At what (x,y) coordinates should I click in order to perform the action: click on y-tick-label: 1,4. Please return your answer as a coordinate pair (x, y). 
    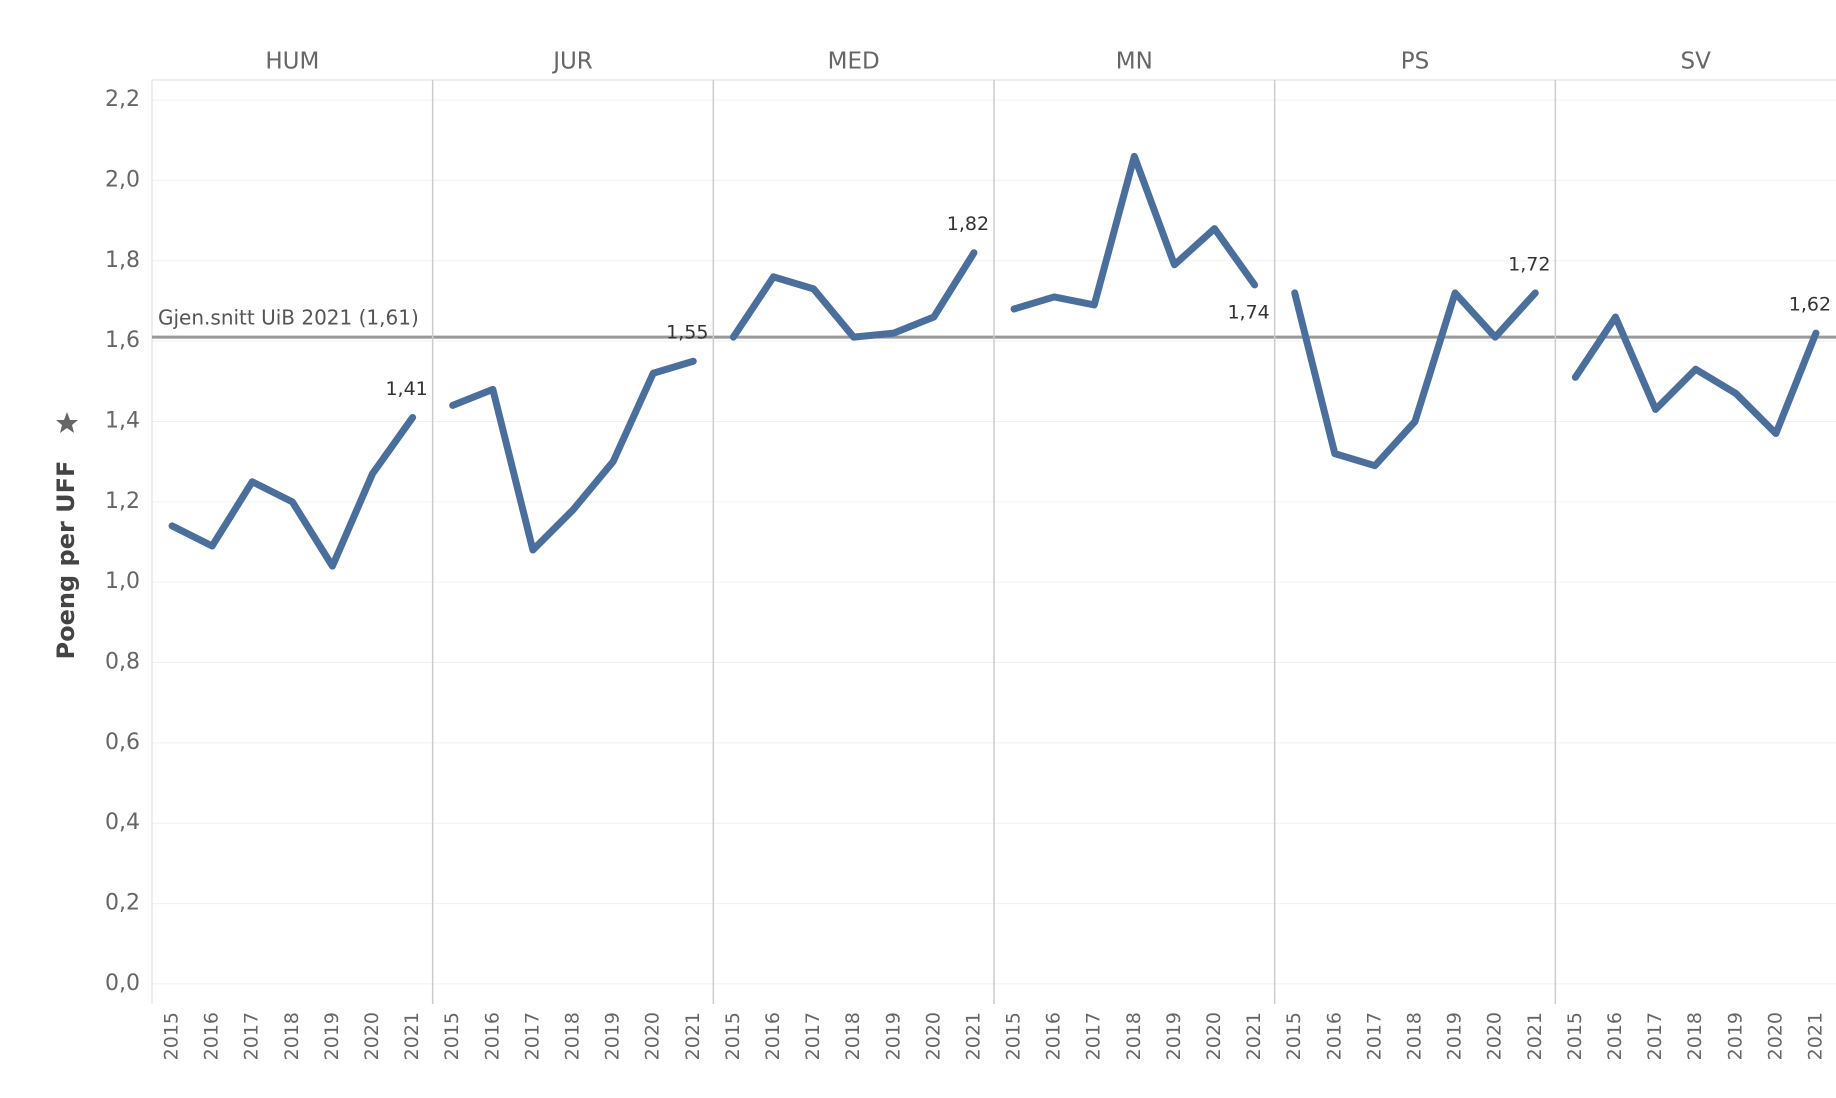
    Looking at the image, I should click on (122, 420).